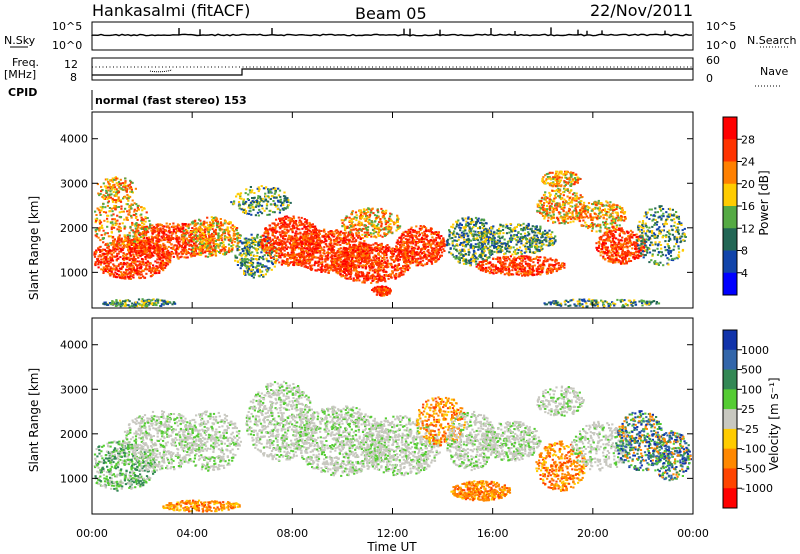  I want to click on power-colorbar-tick-5: 8, so click(744, 251).